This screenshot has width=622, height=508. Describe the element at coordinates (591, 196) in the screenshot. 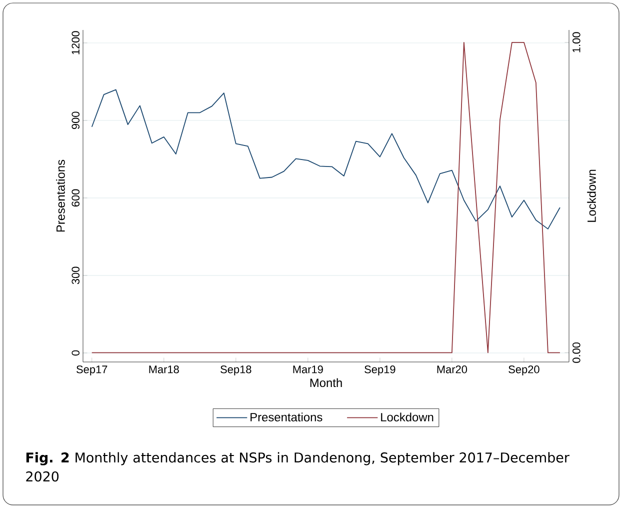

I see `y2-axis-title: Lockdown` at that location.